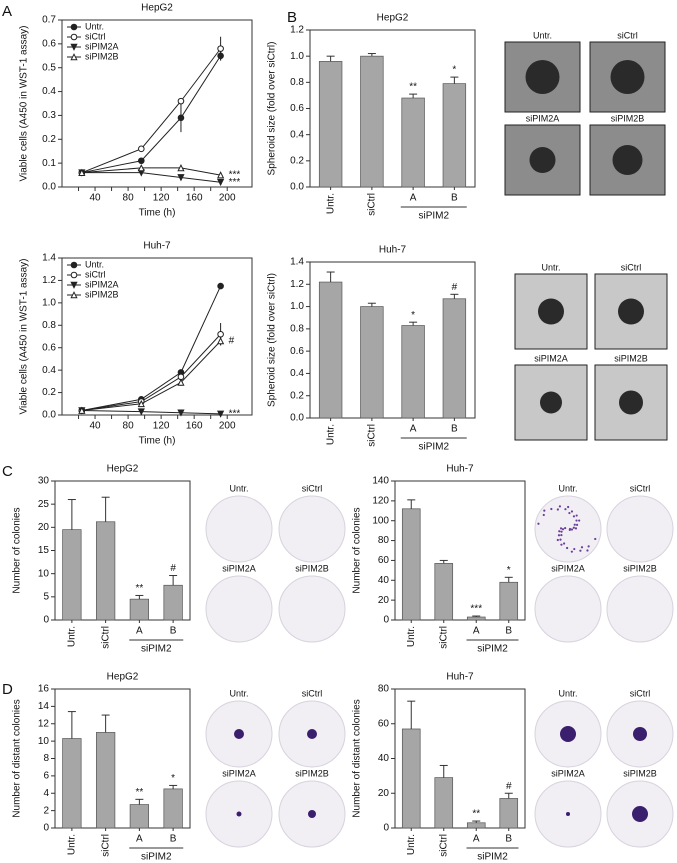  Describe the element at coordinates (640, 693) in the screenshot. I see `image-label: siCtrl` at that location.